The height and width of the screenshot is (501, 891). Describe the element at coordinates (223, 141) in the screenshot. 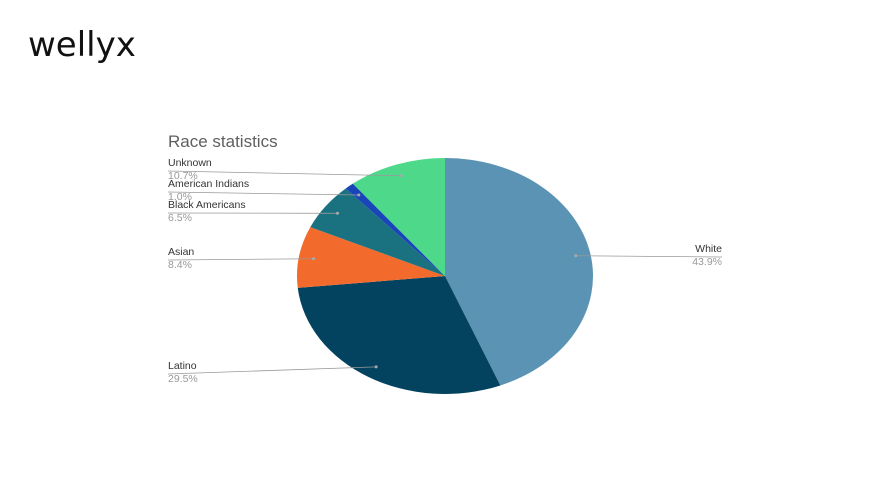

I see `chart-title: Race statistics` at that location.